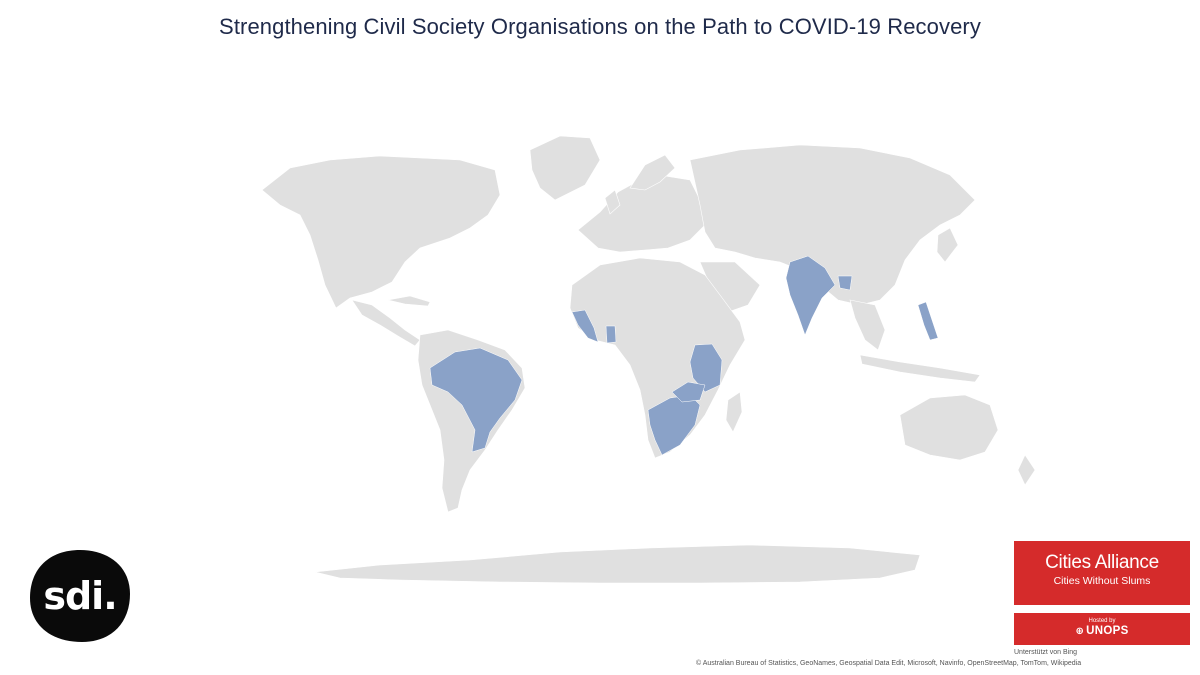 Image resolution: width=1200 pixels, height=675 pixels. Describe the element at coordinates (381, 232) in the screenshot. I see `north-america` at that location.